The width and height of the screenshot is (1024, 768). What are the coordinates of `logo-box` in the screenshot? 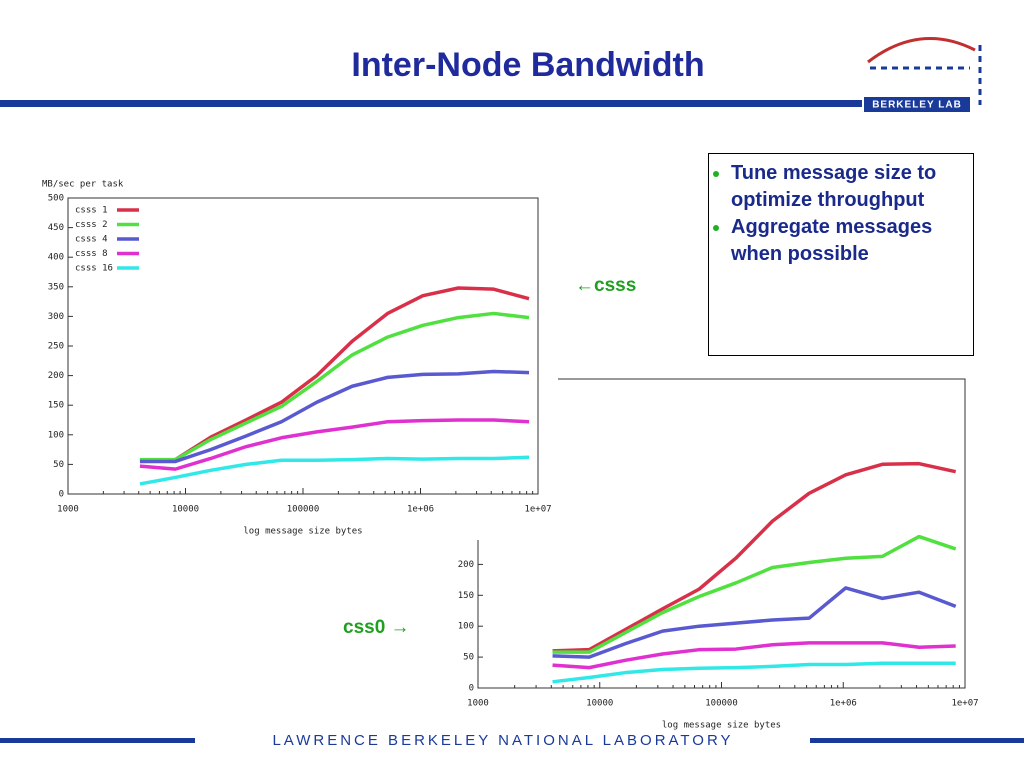 It's located at (917, 104).